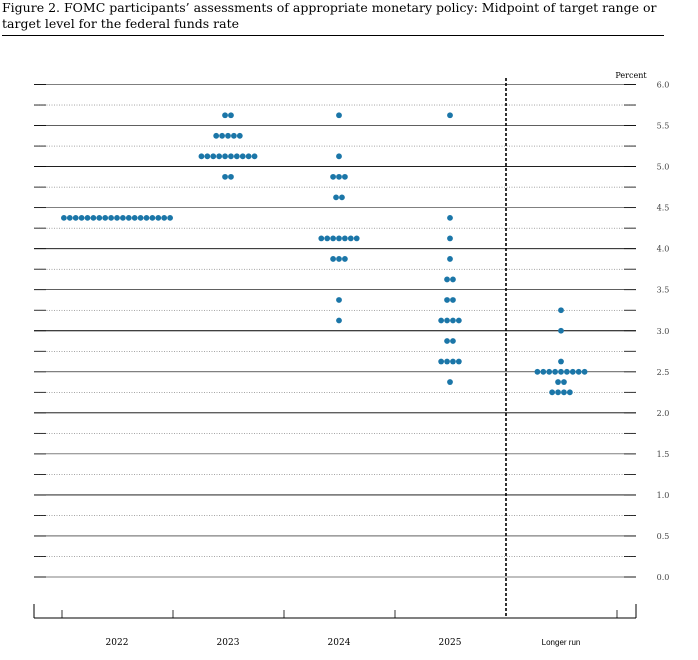 This screenshot has height=660, width=698. Describe the element at coordinates (339, 643) in the screenshot. I see `x-category-label: 2024` at that location.